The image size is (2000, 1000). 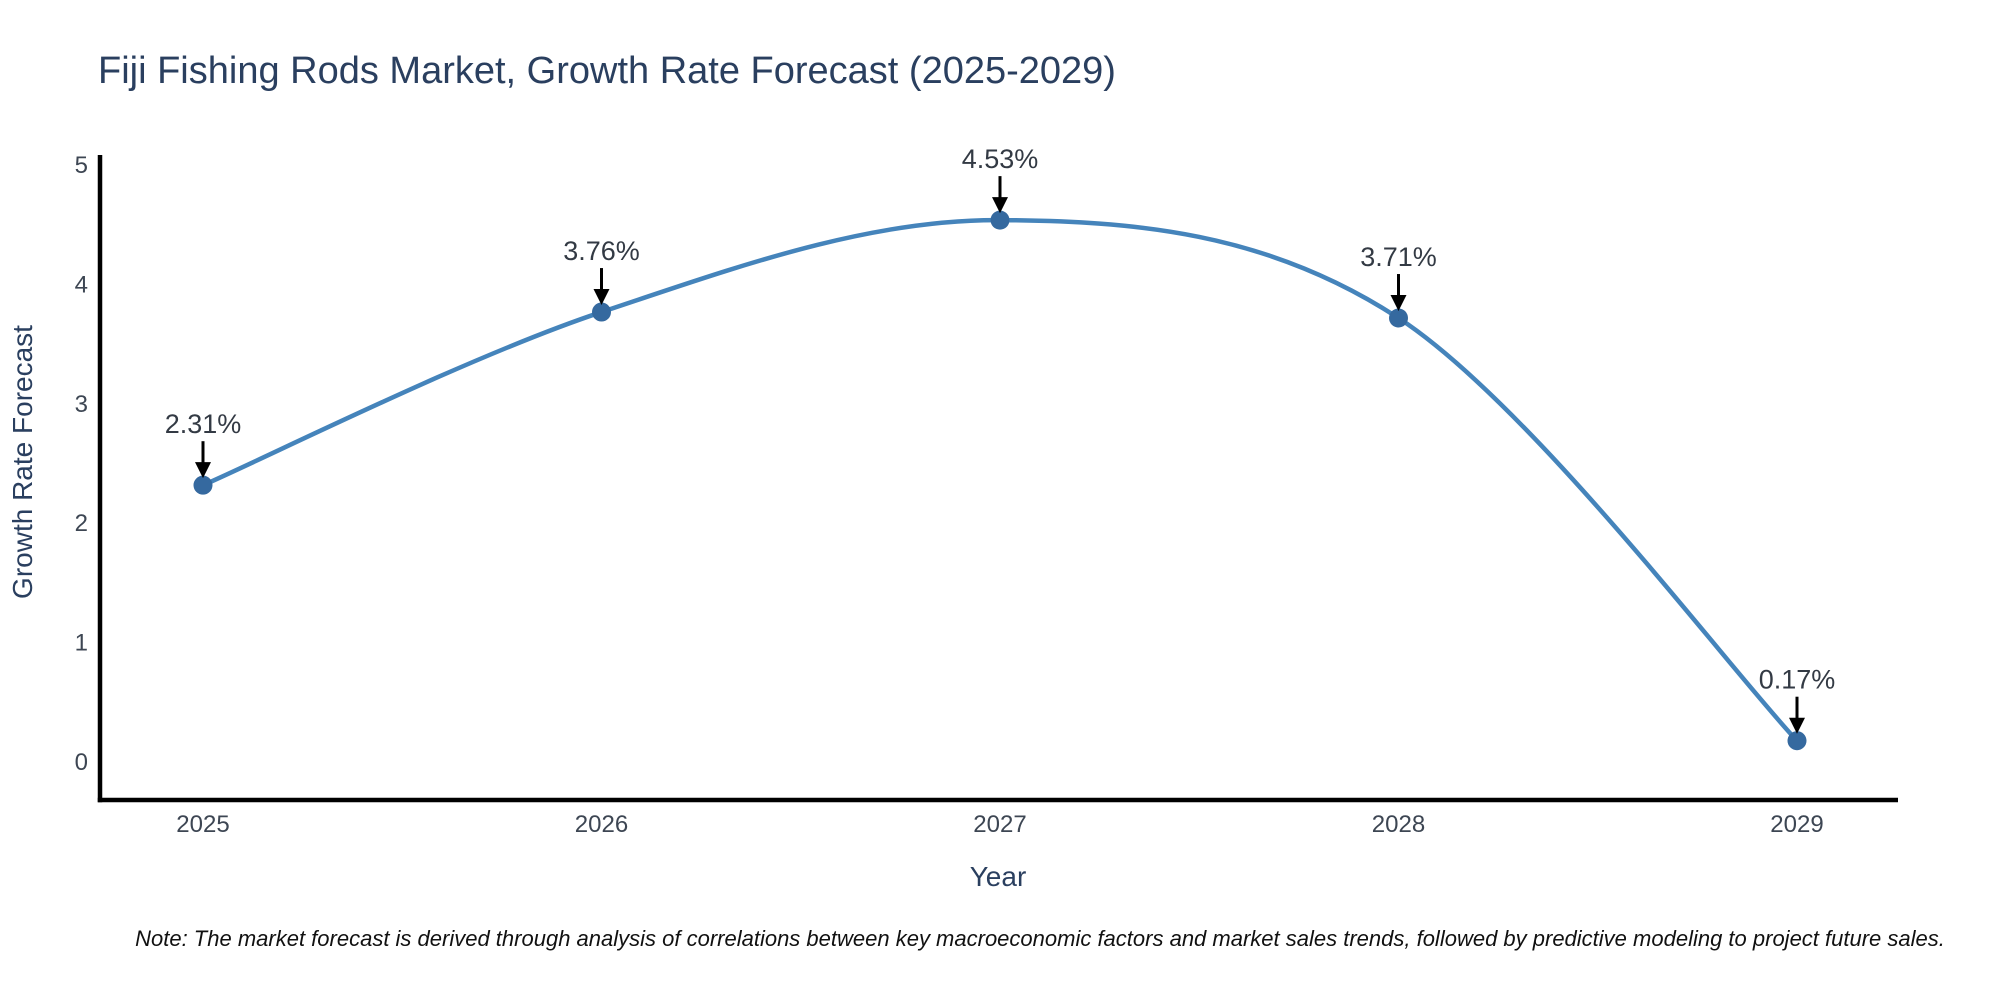 I want to click on data-point-2025, so click(x=203, y=485).